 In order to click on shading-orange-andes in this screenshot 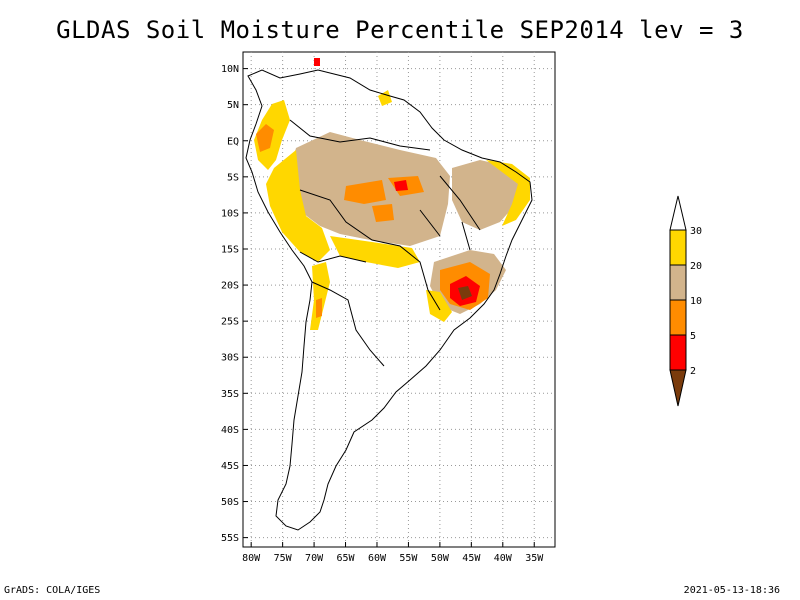, I will do `click(319, 308)`.